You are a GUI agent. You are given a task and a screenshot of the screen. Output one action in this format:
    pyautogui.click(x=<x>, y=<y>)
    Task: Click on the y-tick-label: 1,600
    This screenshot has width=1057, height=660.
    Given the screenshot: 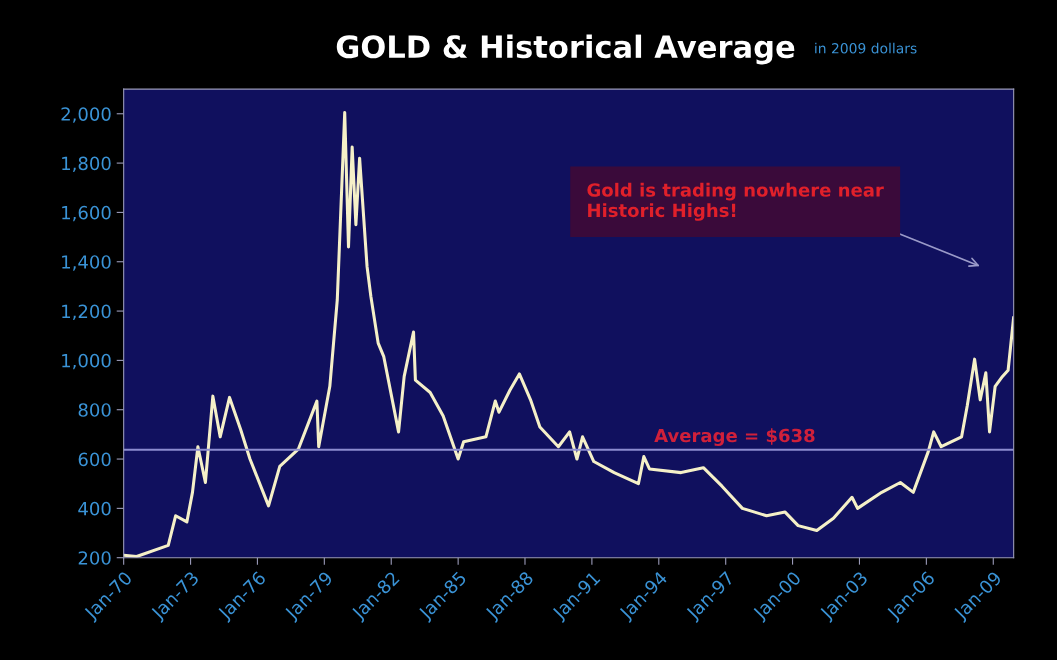 What is the action you would take?
    pyautogui.click(x=86, y=213)
    